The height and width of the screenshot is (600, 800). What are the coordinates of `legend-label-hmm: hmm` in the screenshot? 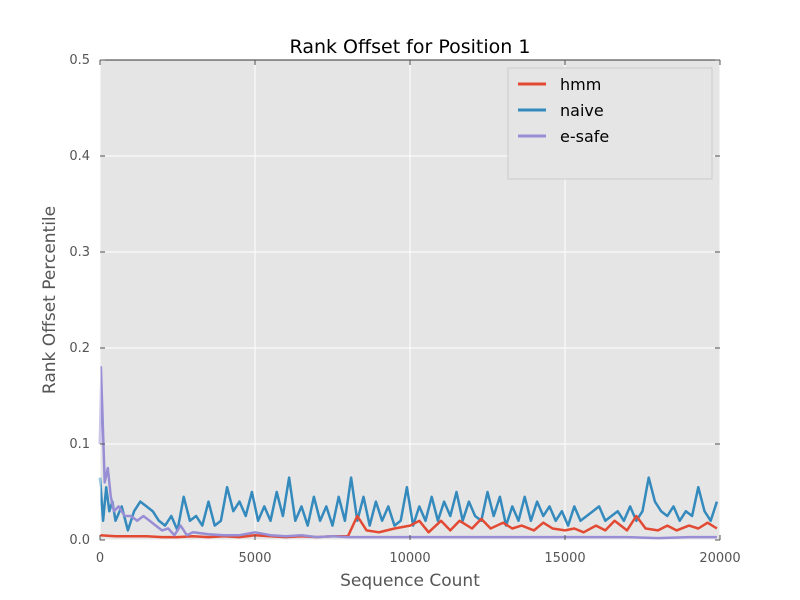 It's located at (580, 84).